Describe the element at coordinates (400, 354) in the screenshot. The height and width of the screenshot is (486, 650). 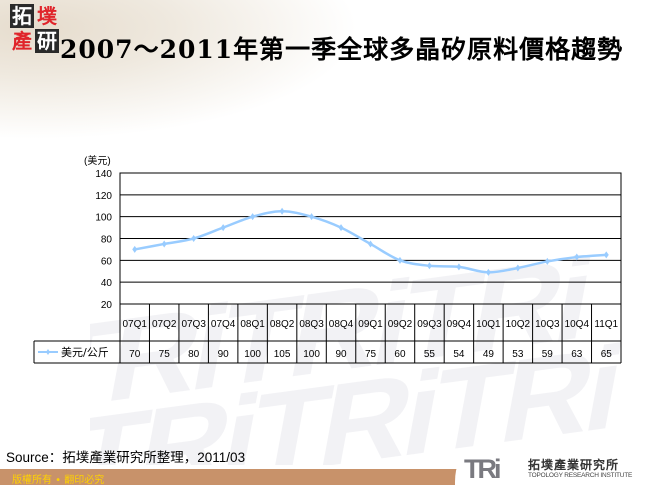
I see `data-table-value: 60` at that location.